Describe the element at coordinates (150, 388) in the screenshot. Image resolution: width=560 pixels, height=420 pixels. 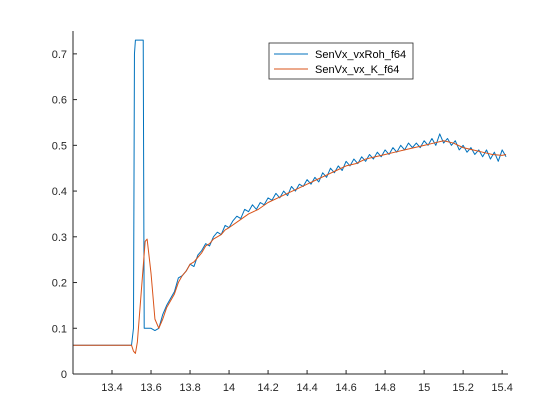
I see `x-tick-label: 13.6` at that location.